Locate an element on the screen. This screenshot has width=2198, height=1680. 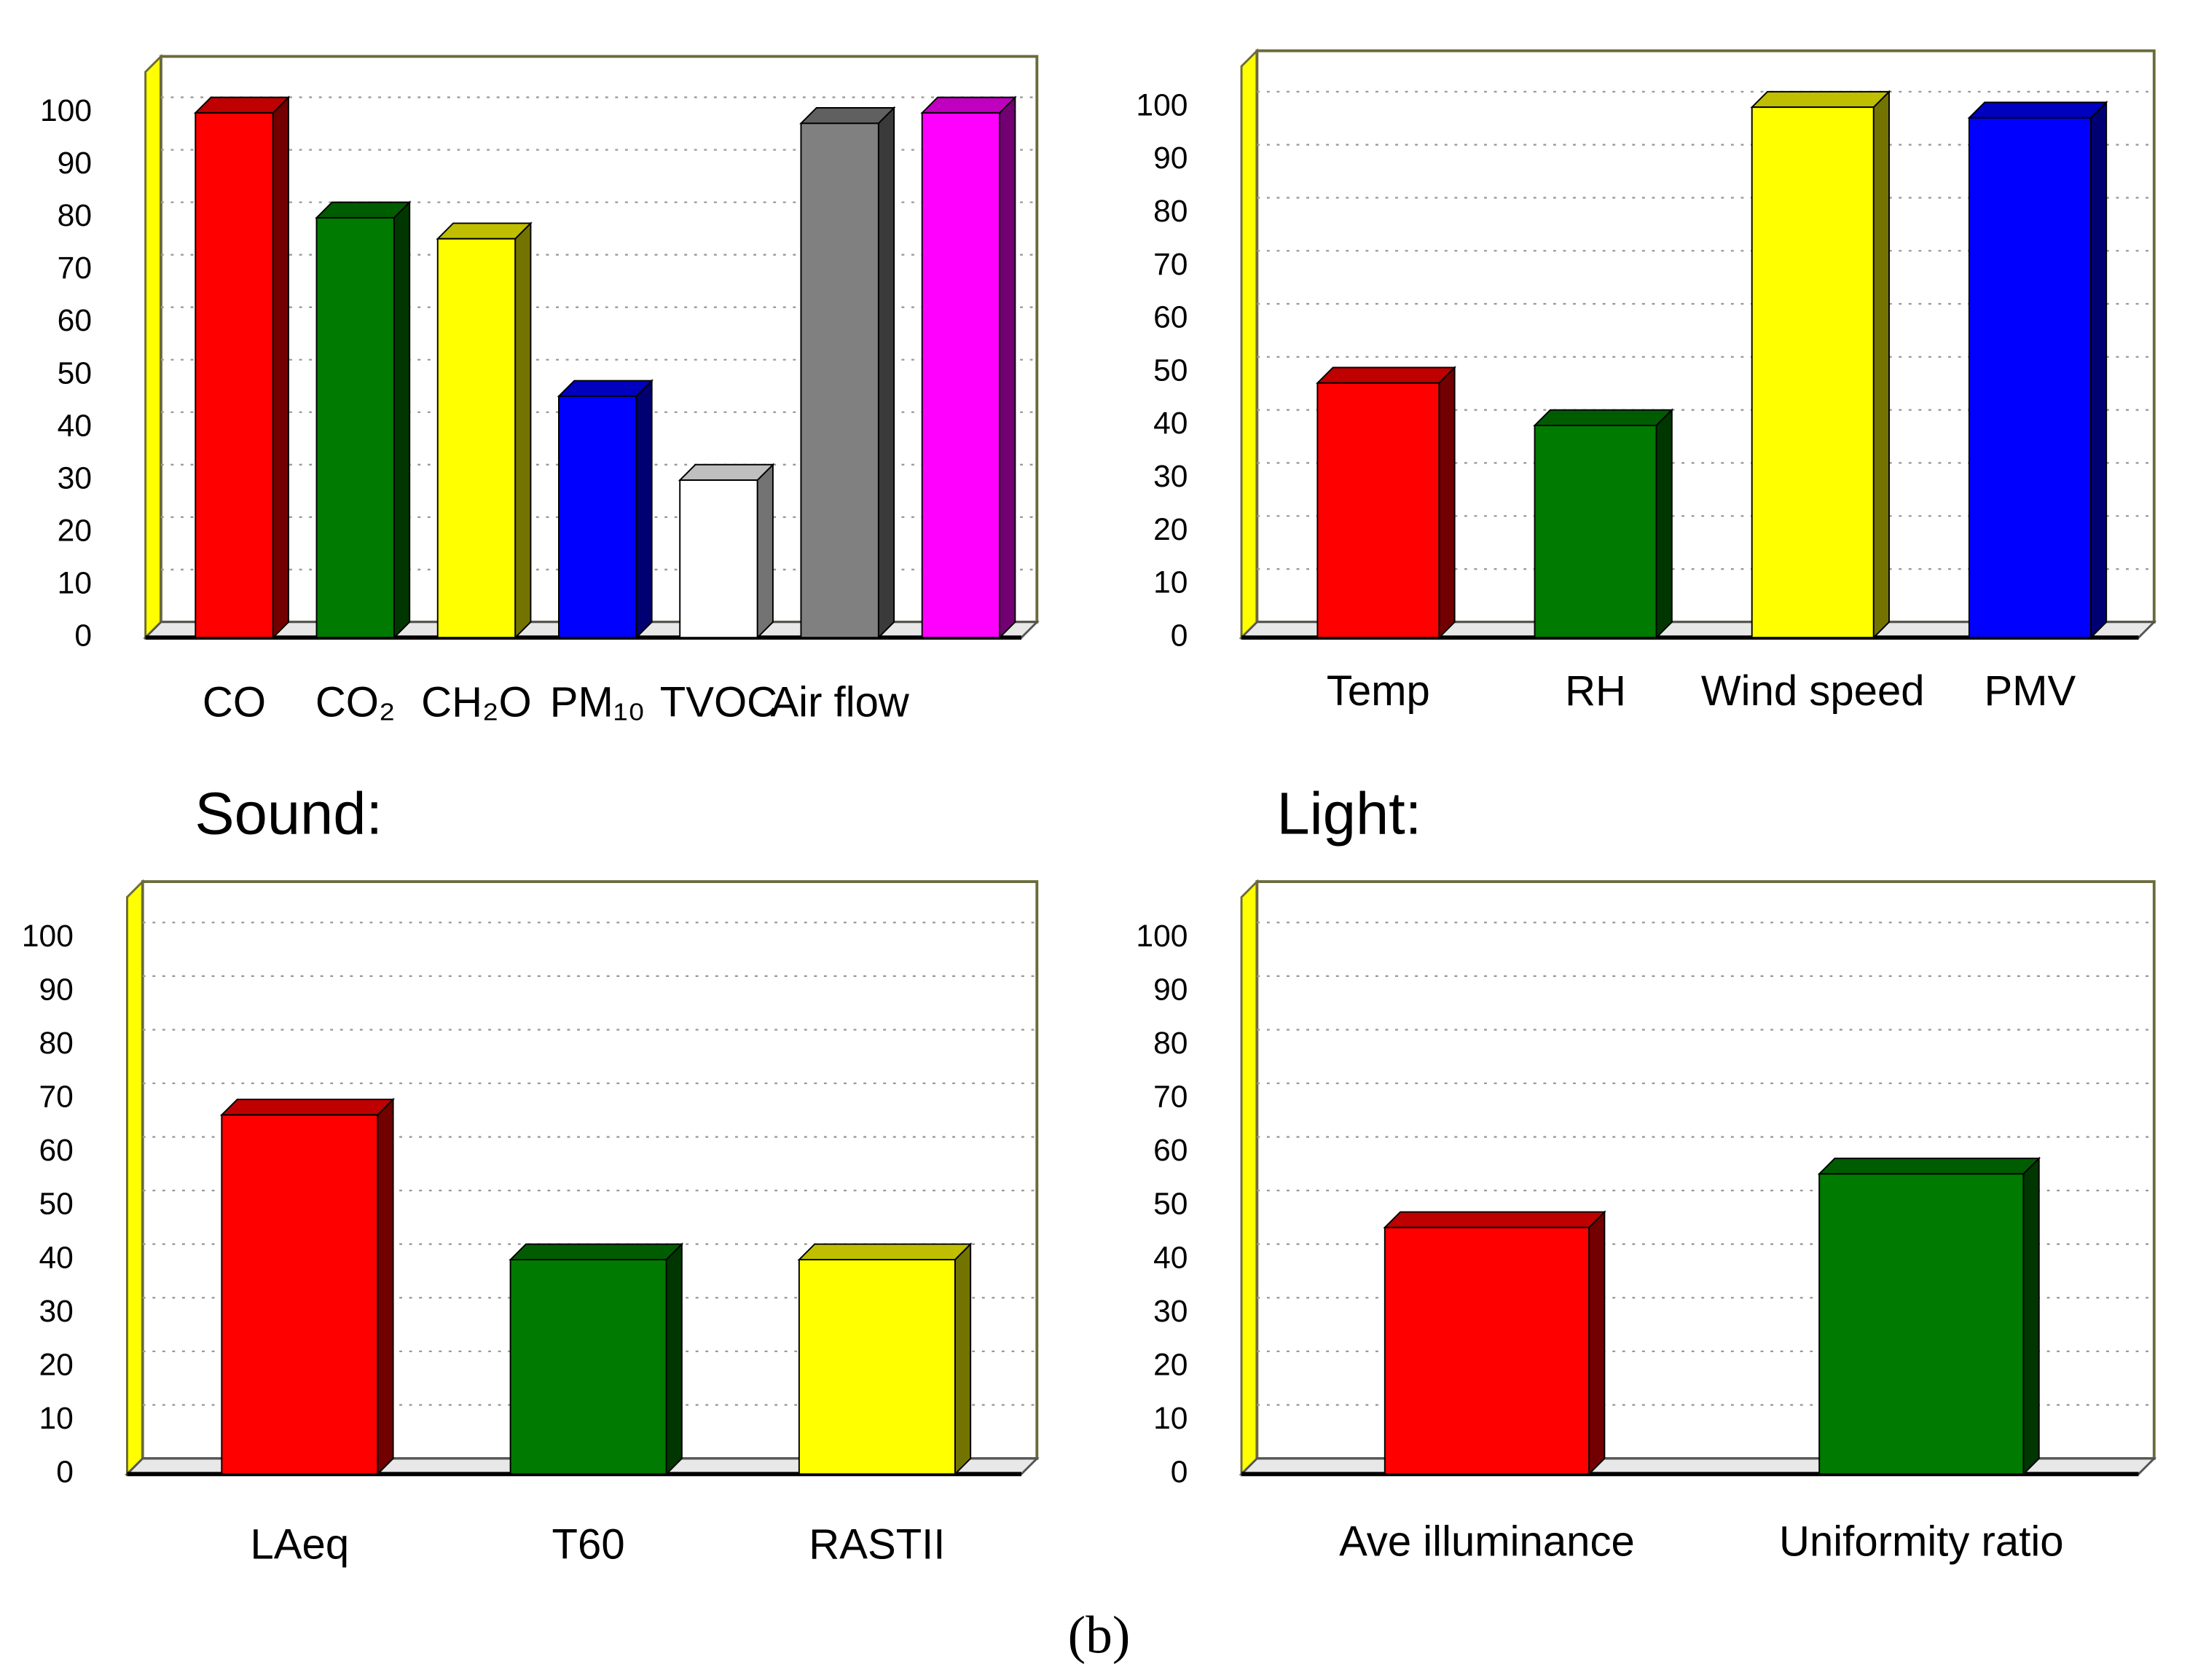
caption: (b) is located at coordinates (1099, 1635).